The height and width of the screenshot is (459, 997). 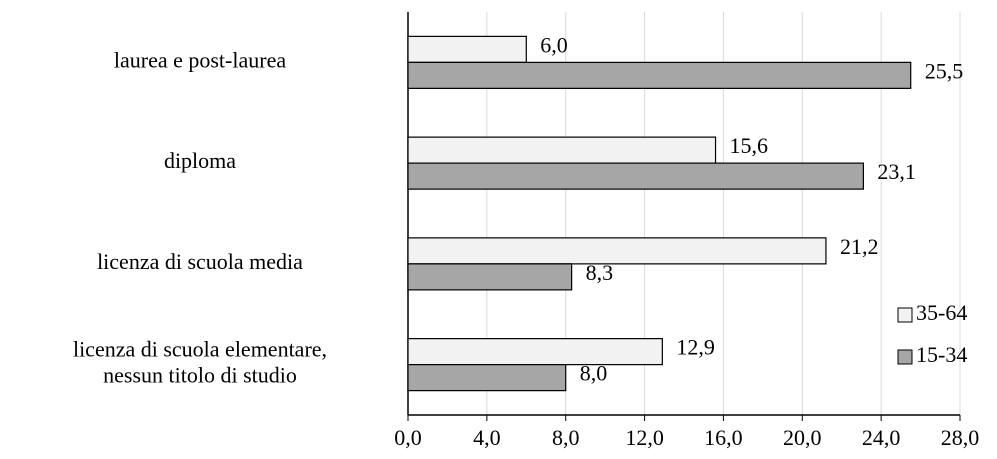 I want to click on value-label: 6,0, so click(x=554, y=44).